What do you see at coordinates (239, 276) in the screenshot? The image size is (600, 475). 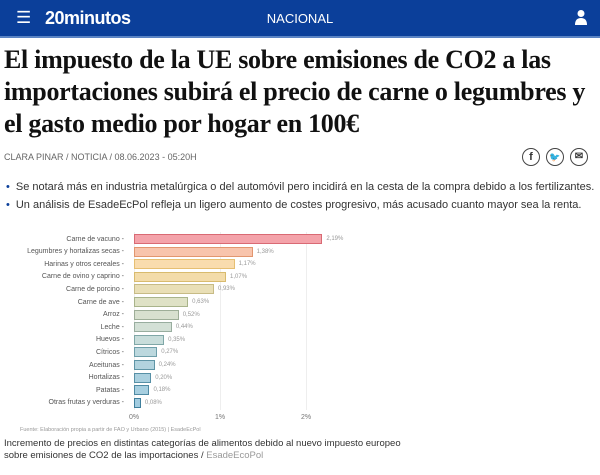 I see `value-label: 1,07%` at bounding box center [239, 276].